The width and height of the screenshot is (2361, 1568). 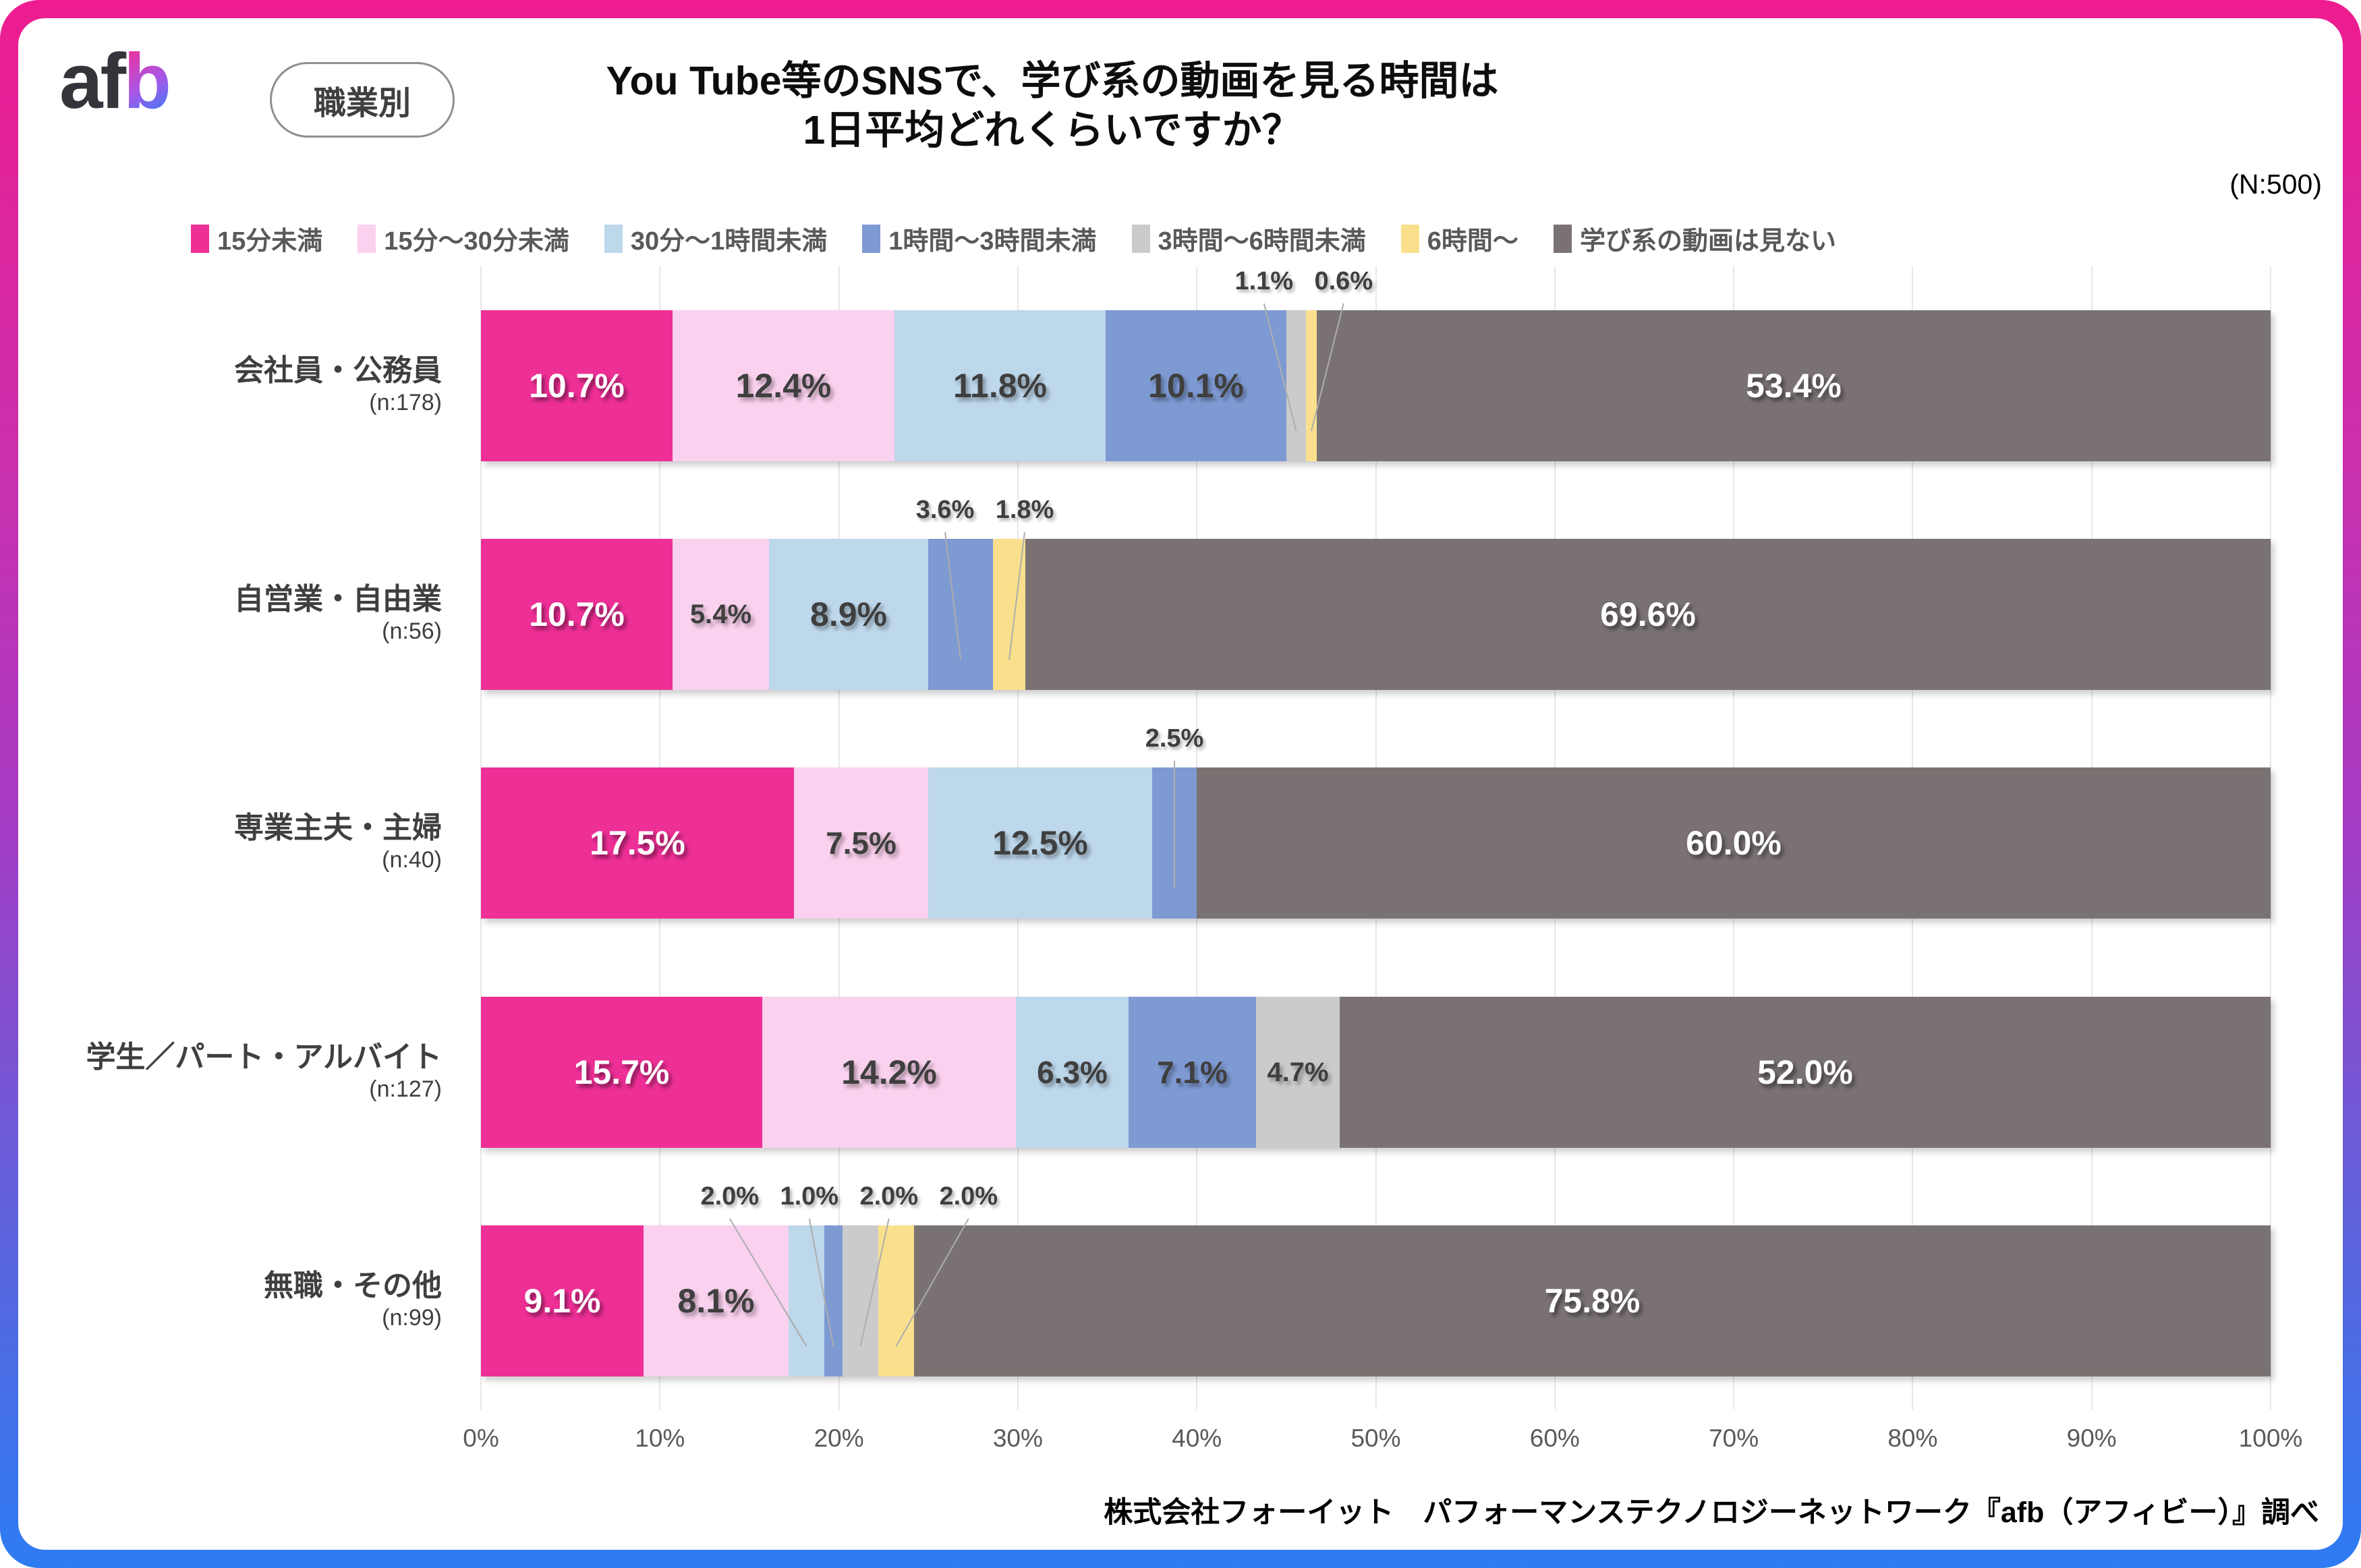 I want to click on callout-label: 3.6%, so click(x=945, y=510).